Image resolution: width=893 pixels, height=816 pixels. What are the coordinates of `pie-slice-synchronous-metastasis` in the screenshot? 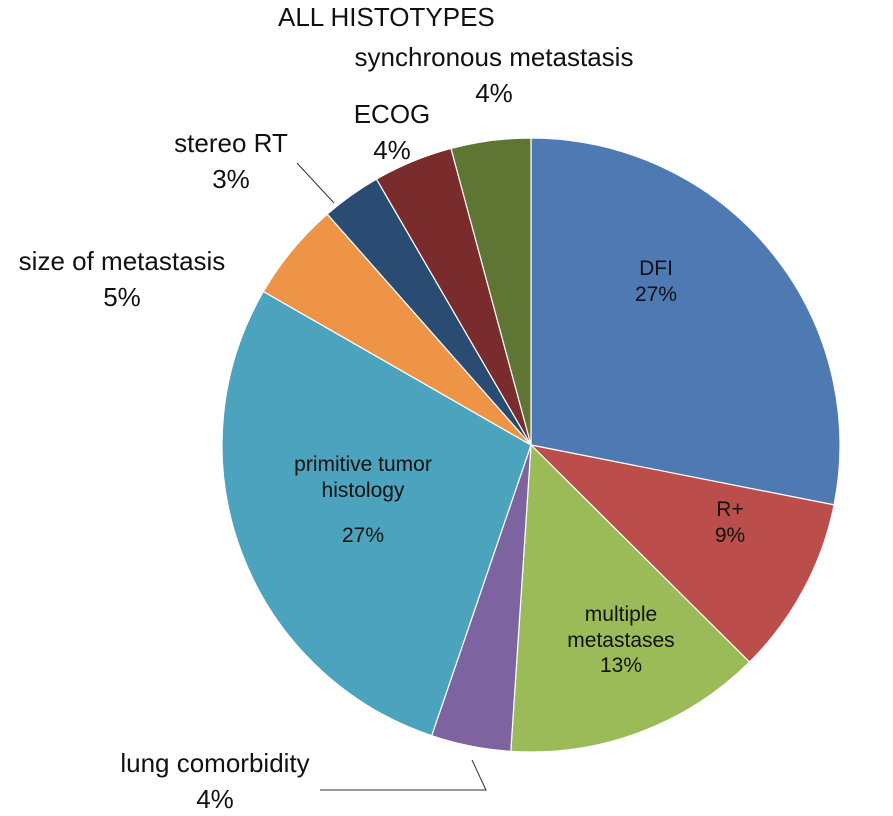 It's located at (491, 291).